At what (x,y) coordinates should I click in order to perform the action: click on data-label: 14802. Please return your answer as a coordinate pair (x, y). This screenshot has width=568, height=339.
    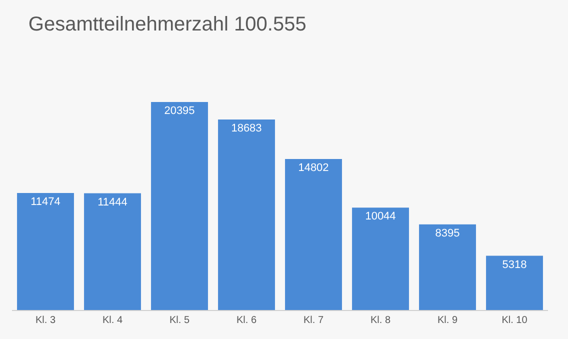
    Looking at the image, I should click on (313, 168).